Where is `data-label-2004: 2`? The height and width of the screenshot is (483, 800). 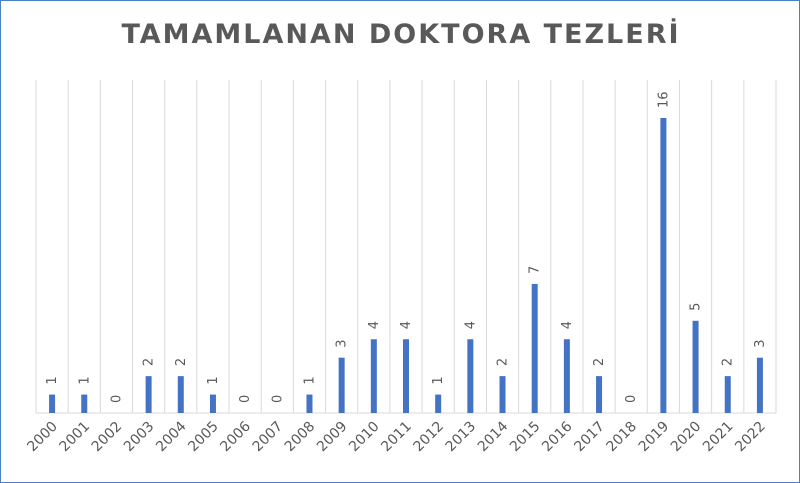 data-label-2004: 2 is located at coordinates (181, 362).